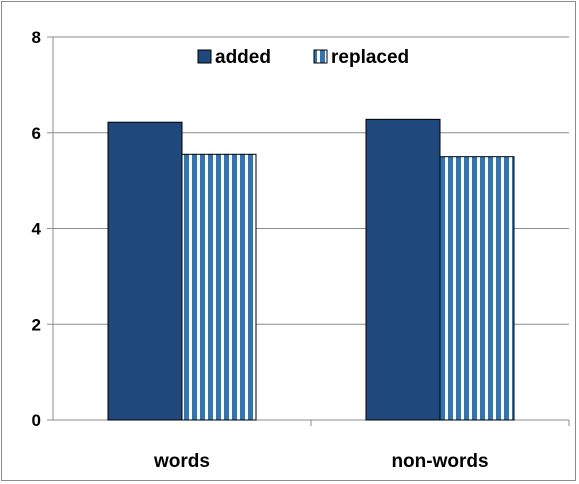 This screenshot has width=579, height=484. I want to click on bar-replaced-non-words, so click(477, 288).